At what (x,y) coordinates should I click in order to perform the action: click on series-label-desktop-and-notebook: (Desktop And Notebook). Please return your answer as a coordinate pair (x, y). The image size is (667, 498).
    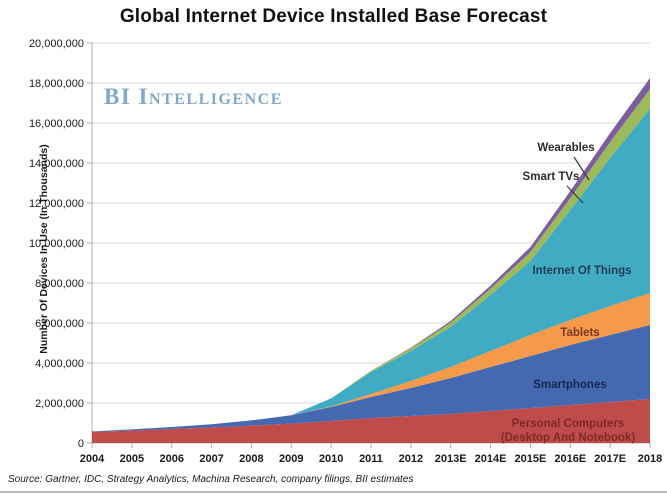
    Looking at the image, I should click on (568, 438).